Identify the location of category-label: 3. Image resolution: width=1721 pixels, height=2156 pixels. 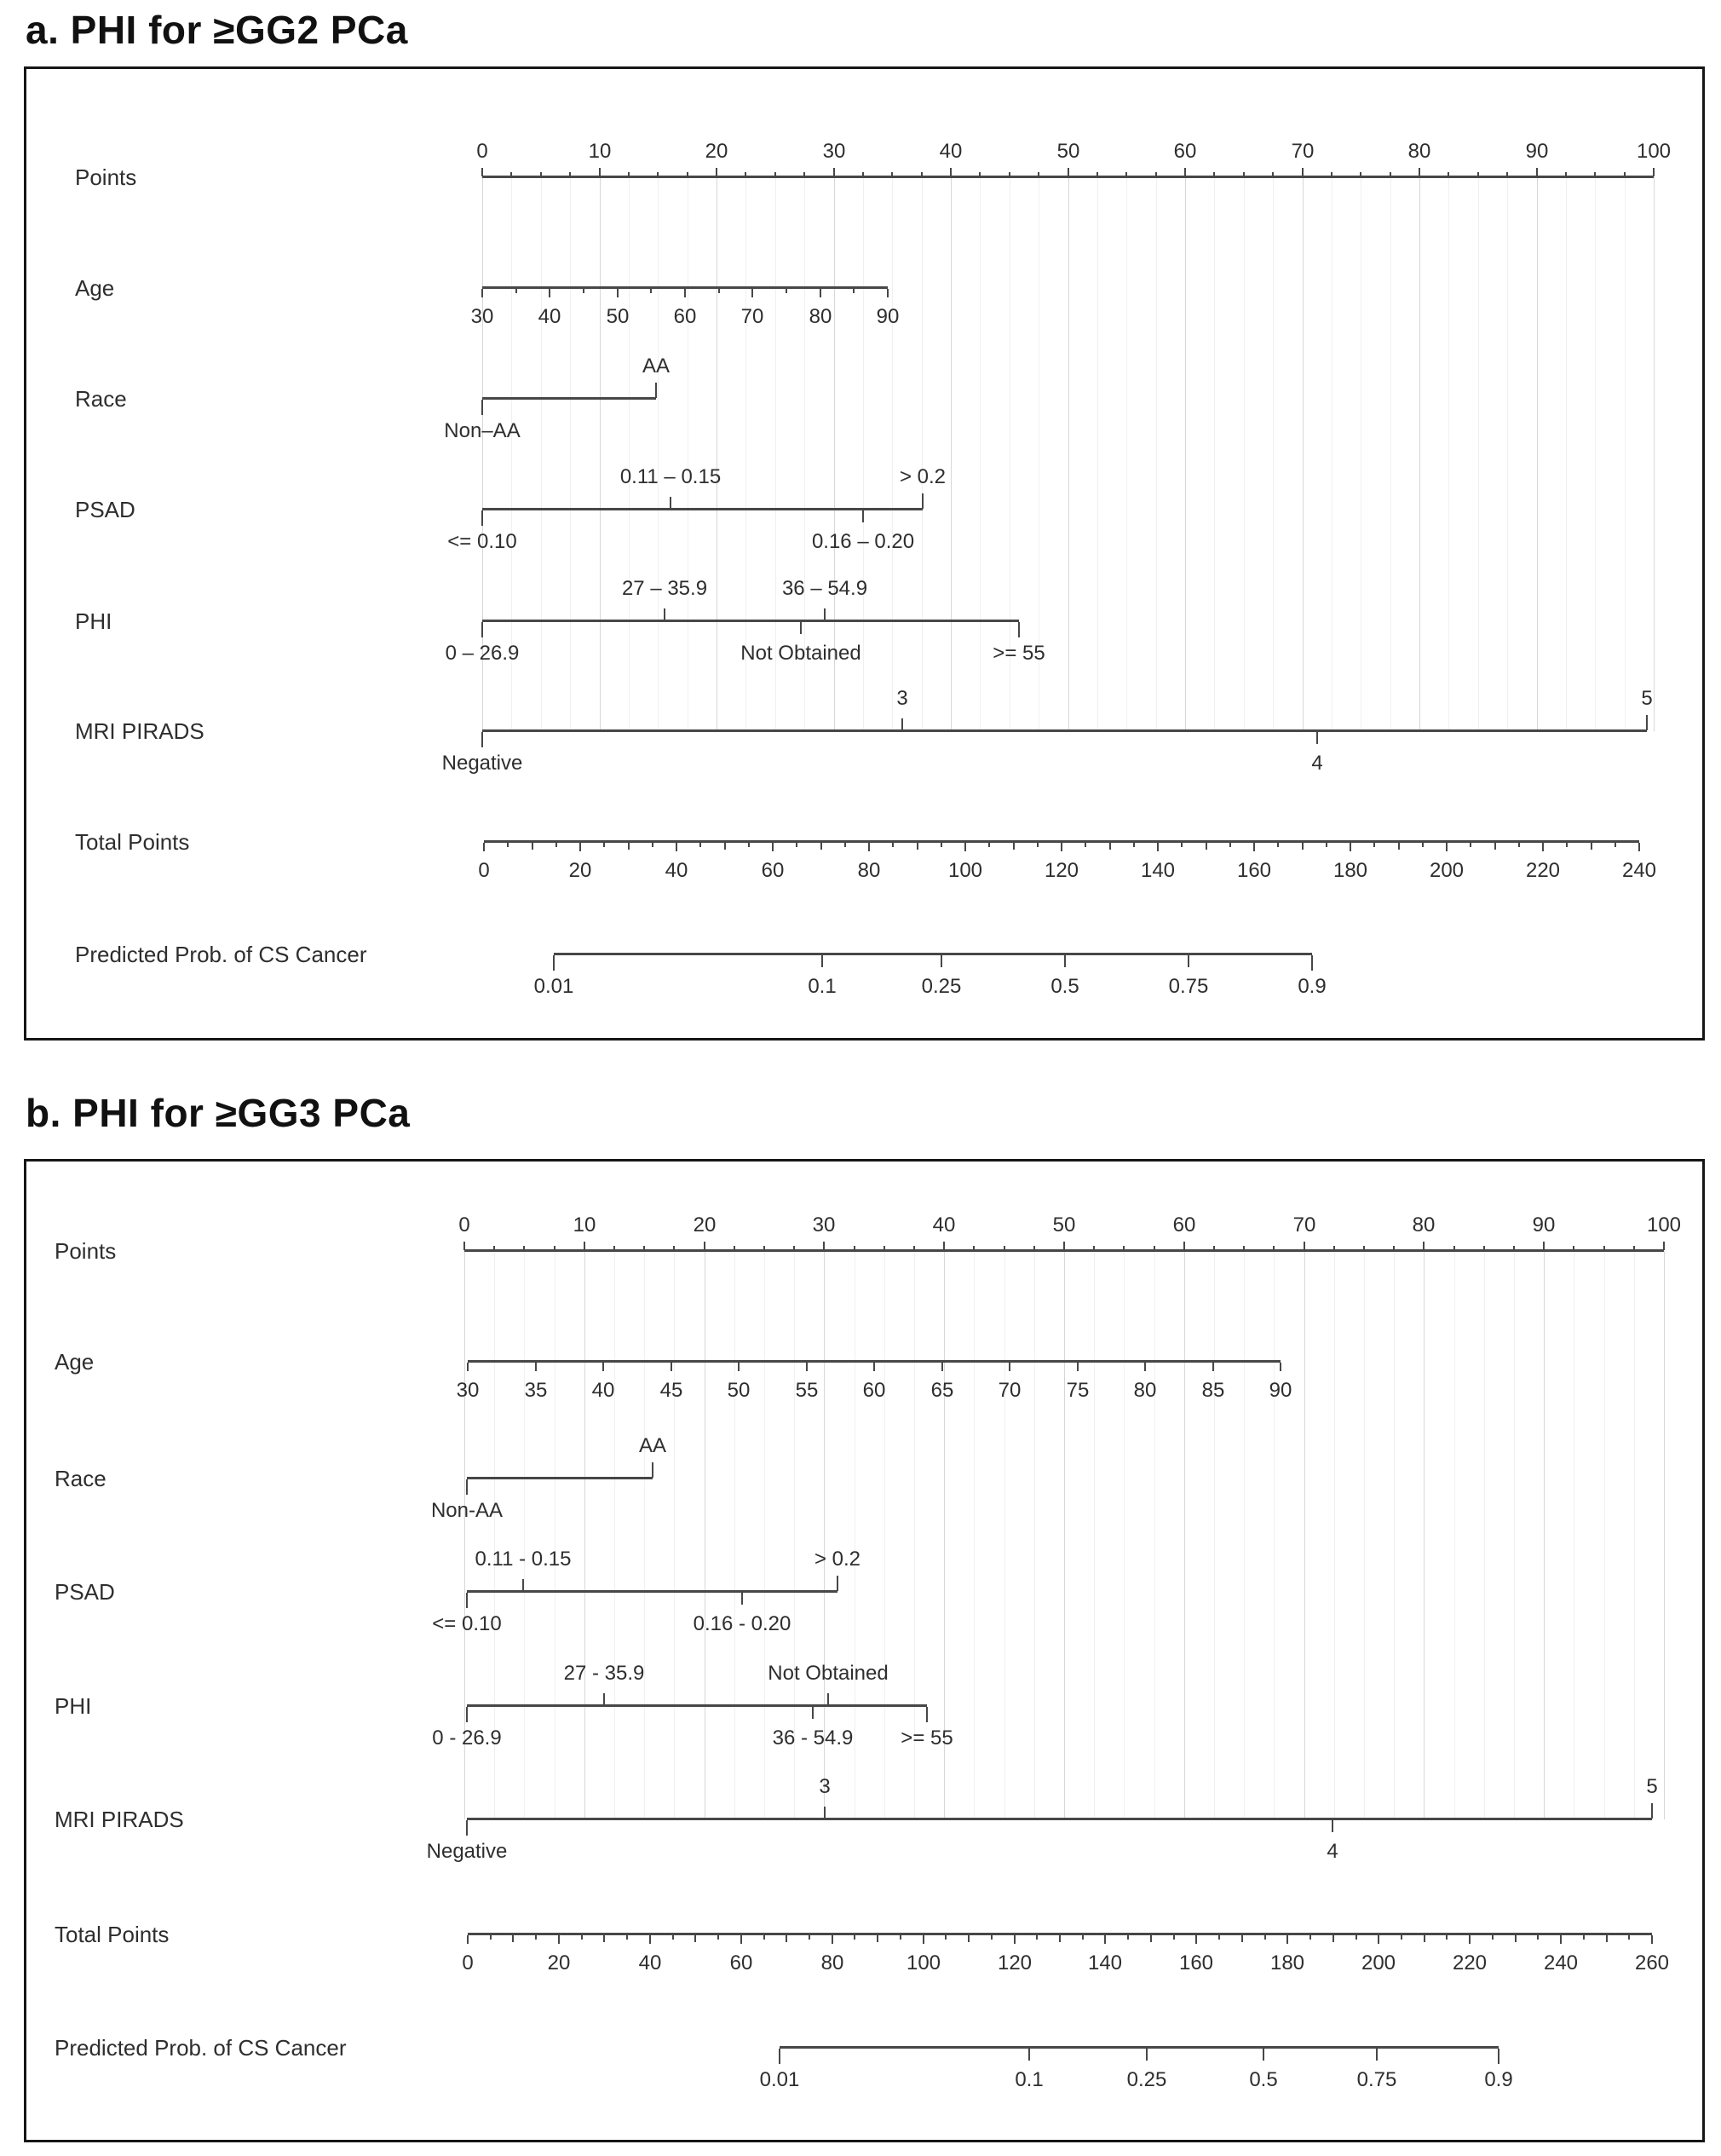
(902, 698).